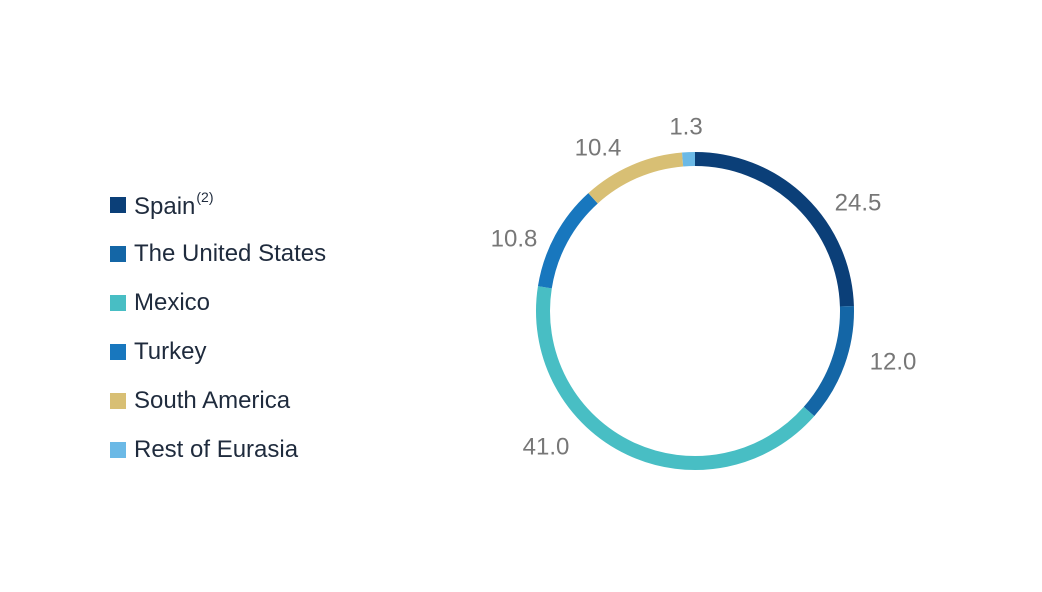 Image resolution: width=1042 pixels, height=592 pixels. I want to click on legend-item-south-america: South America, so click(218, 400).